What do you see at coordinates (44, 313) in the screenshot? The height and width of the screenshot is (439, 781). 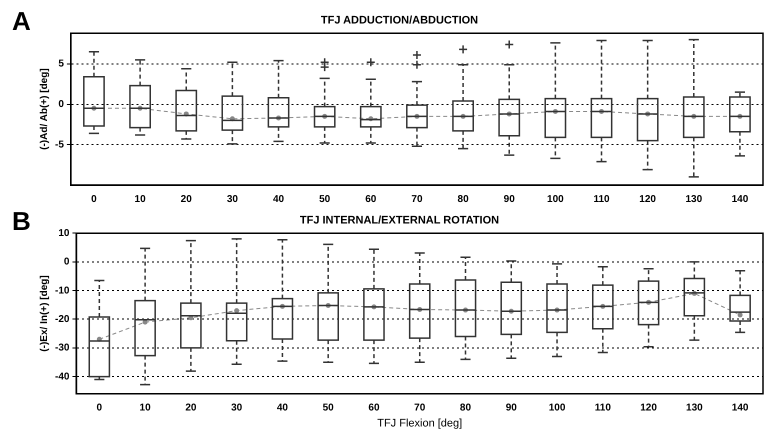 I see `y-axis-title: (-)Ex/ In(+) [deg]` at bounding box center [44, 313].